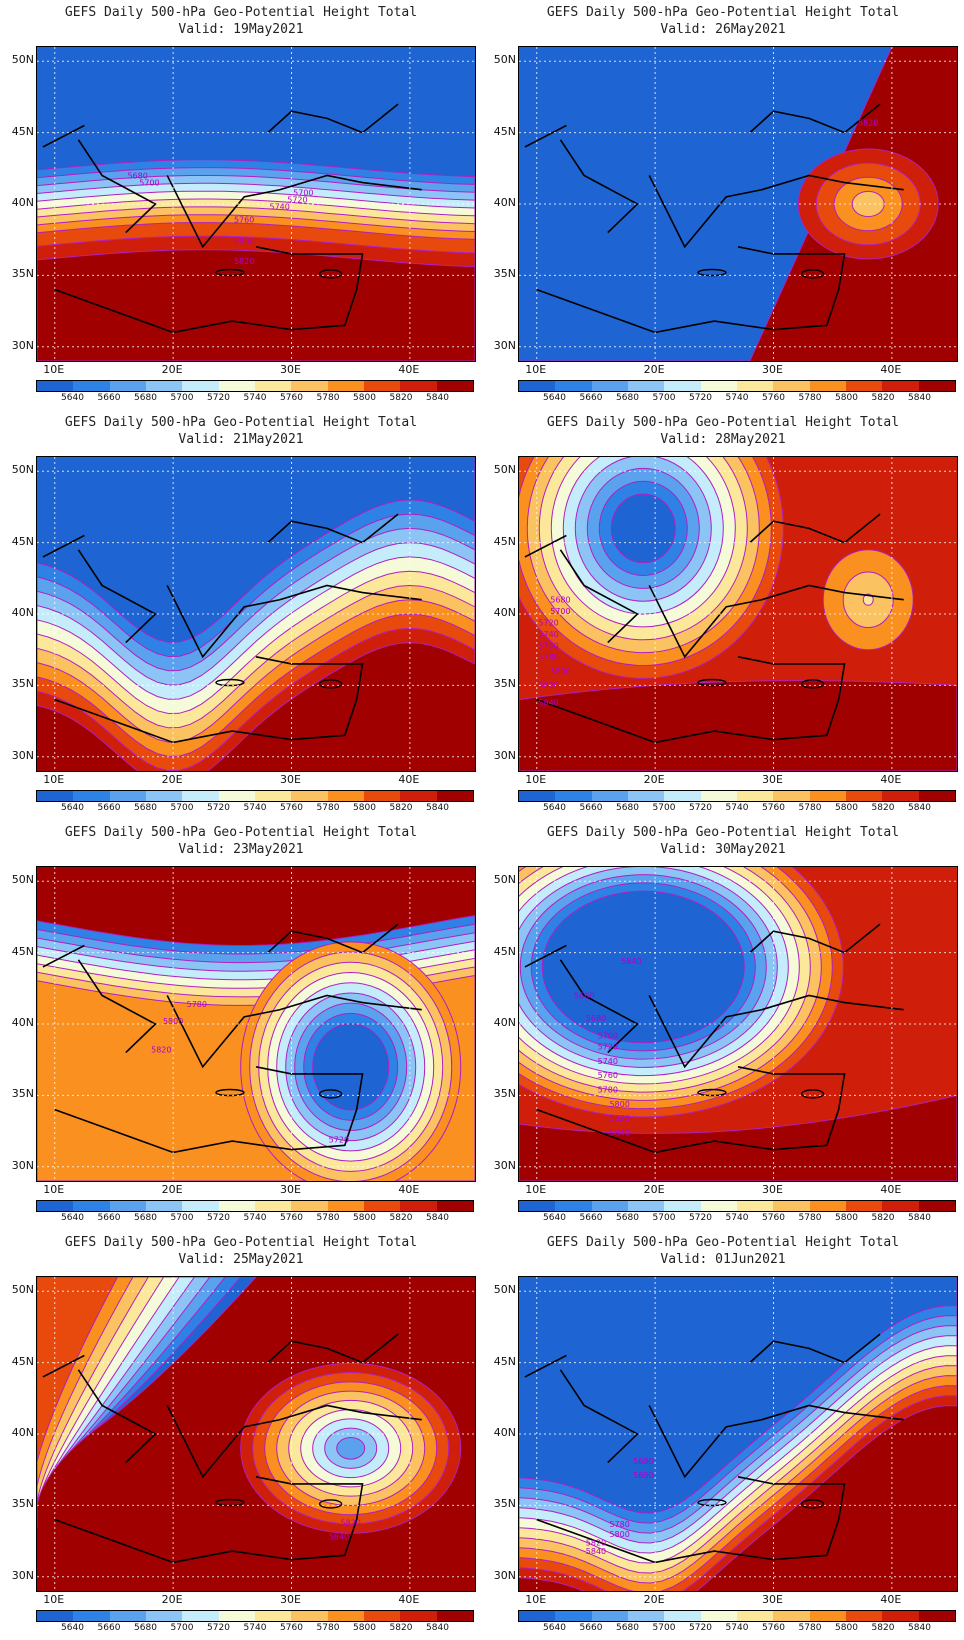  Describe the element at coordinates (723, 1259) in the screenshot. I see `valid-date: Valid: 01Jun2021` at that location.